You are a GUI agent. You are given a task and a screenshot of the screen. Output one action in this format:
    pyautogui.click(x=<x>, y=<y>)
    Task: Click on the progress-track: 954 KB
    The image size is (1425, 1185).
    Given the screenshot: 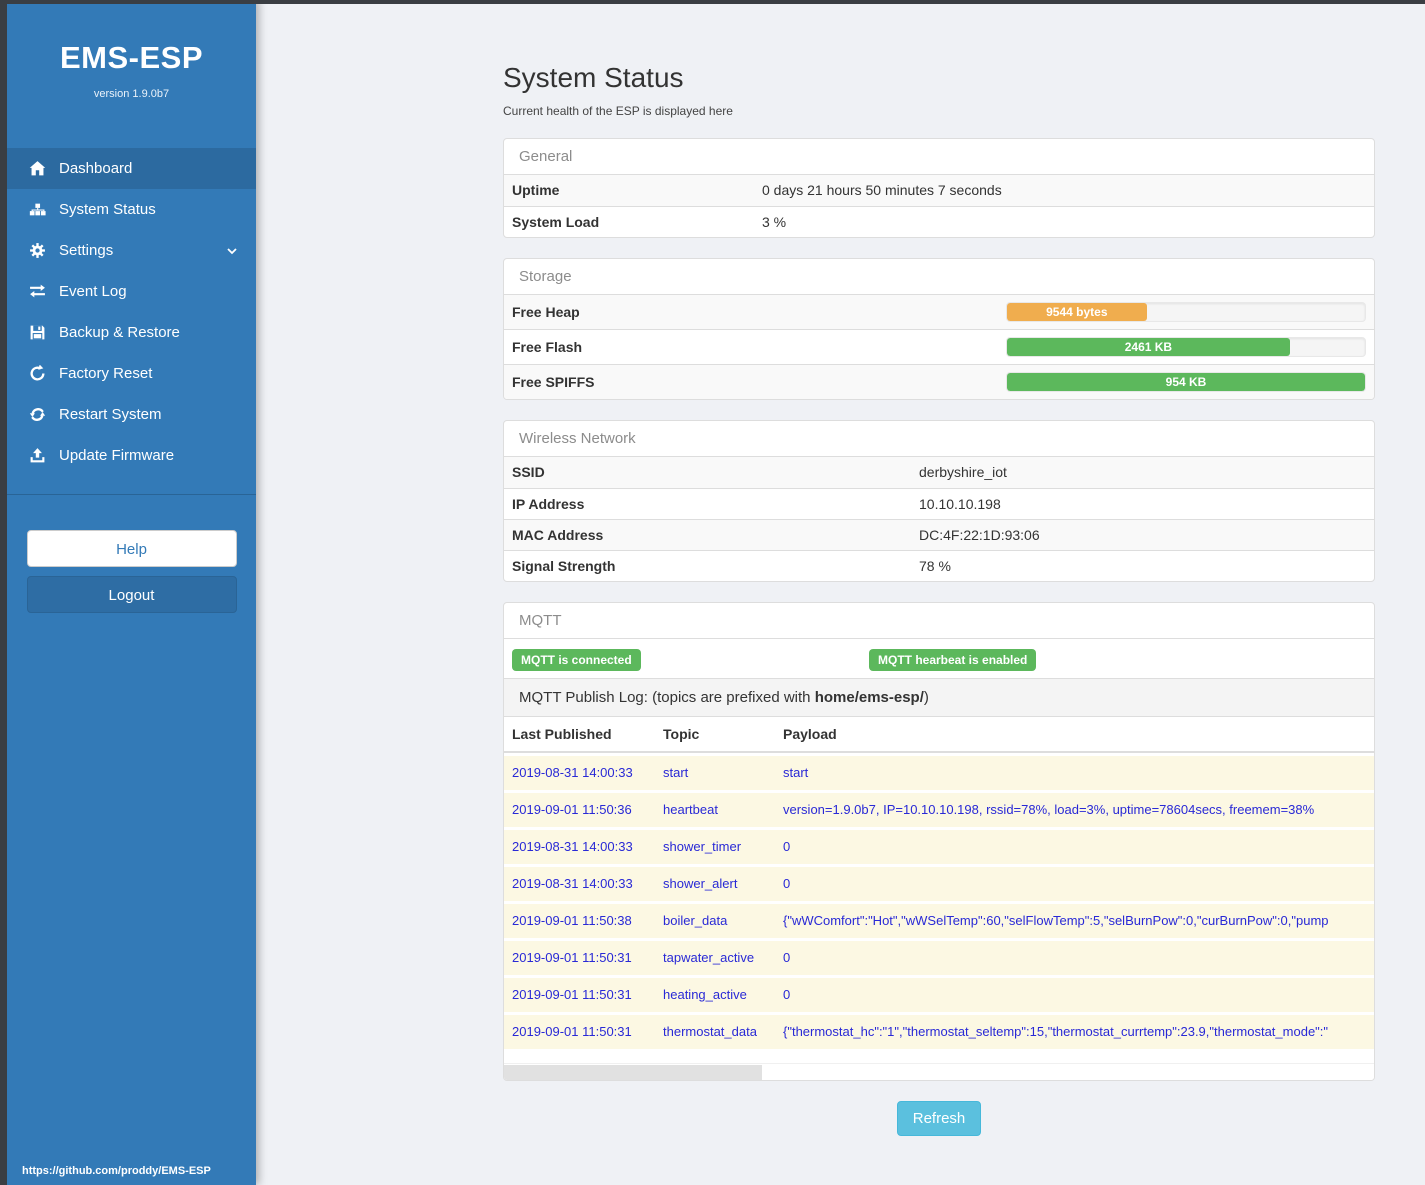 What is the action you would take?
    pyautogui.click(x=1186, y=382)
    